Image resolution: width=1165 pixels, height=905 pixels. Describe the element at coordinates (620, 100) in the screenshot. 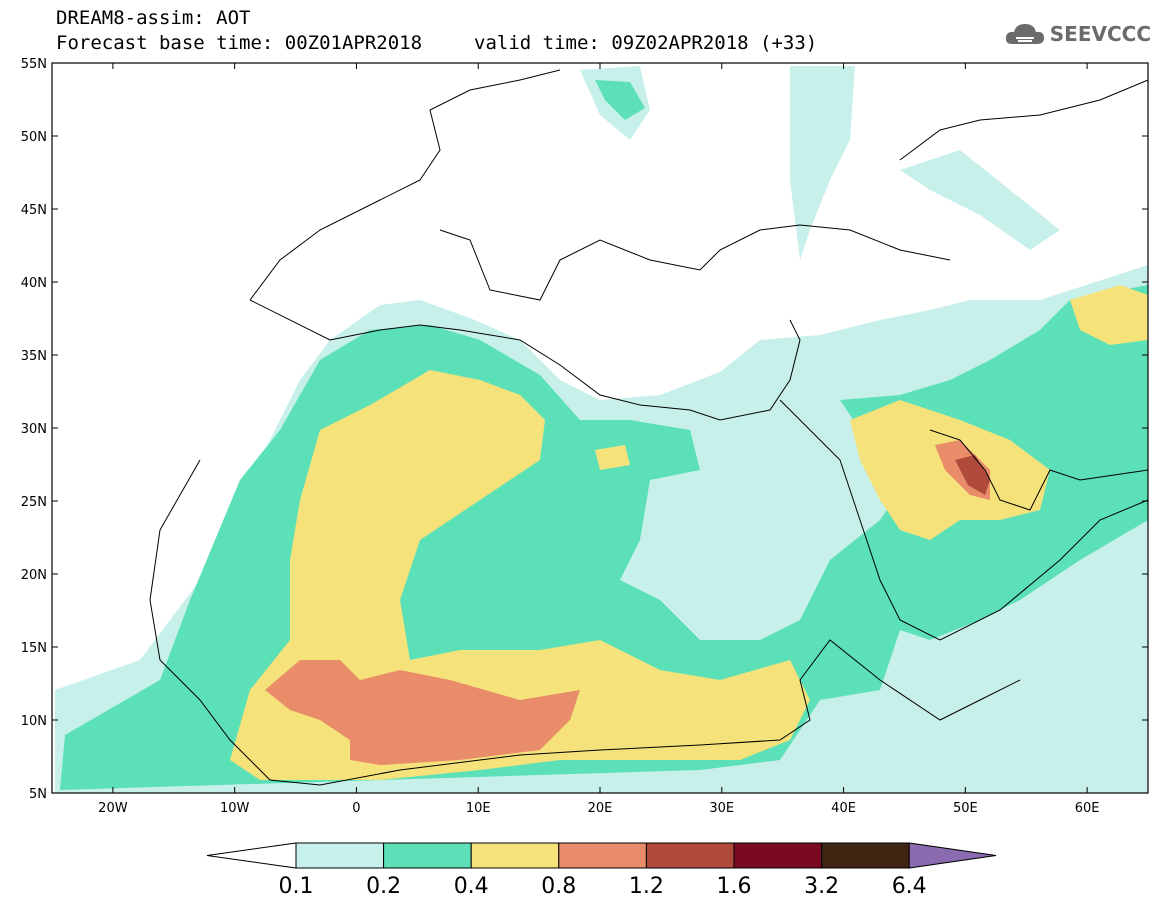

I see `aot-contour-0.2` at that location.